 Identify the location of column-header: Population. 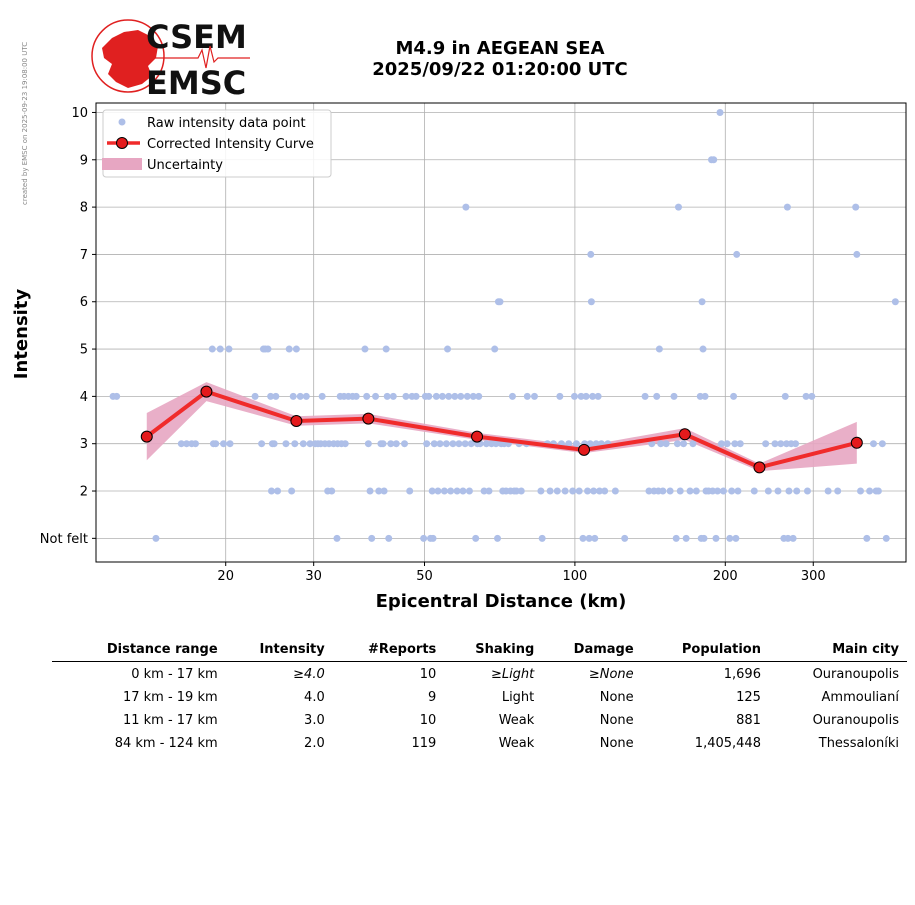
(705, 651).